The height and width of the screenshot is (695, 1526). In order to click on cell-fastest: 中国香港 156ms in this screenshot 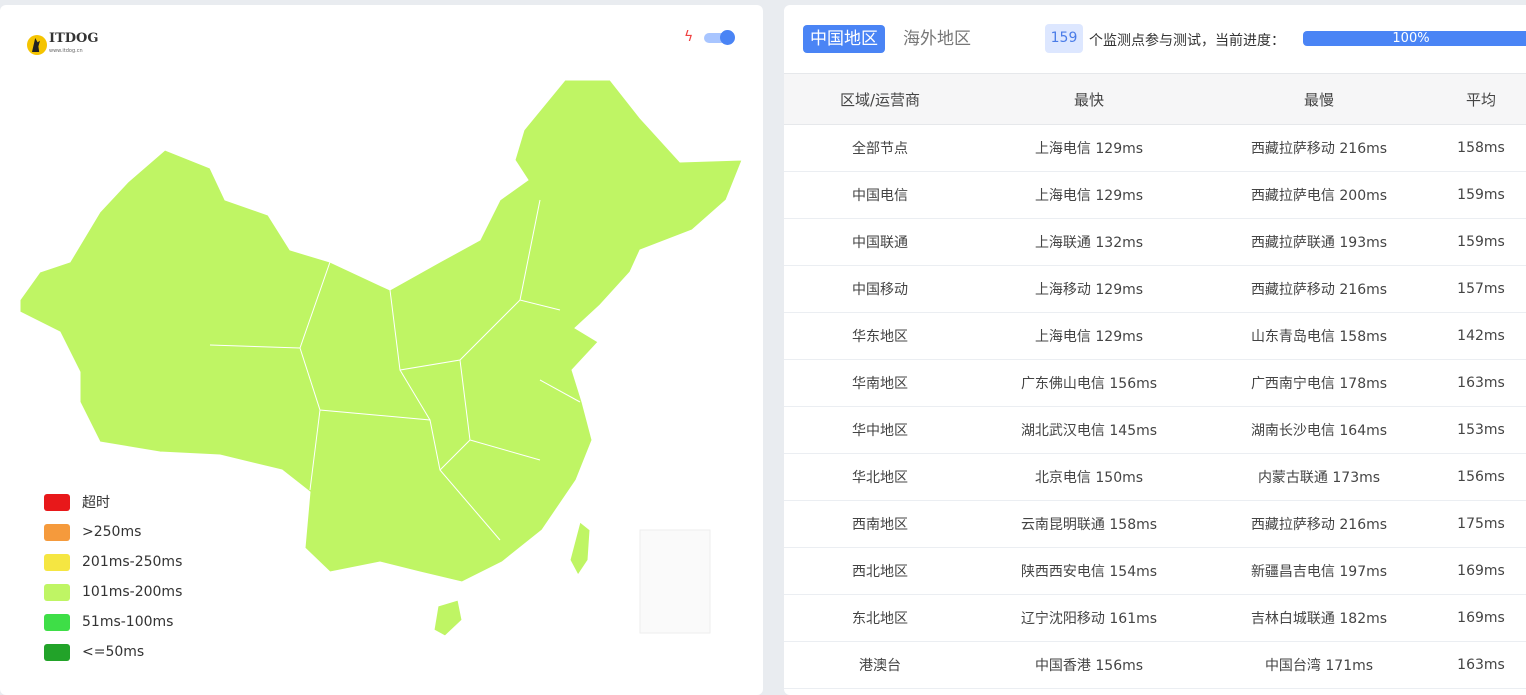, I will do `click(1089, 665)`.